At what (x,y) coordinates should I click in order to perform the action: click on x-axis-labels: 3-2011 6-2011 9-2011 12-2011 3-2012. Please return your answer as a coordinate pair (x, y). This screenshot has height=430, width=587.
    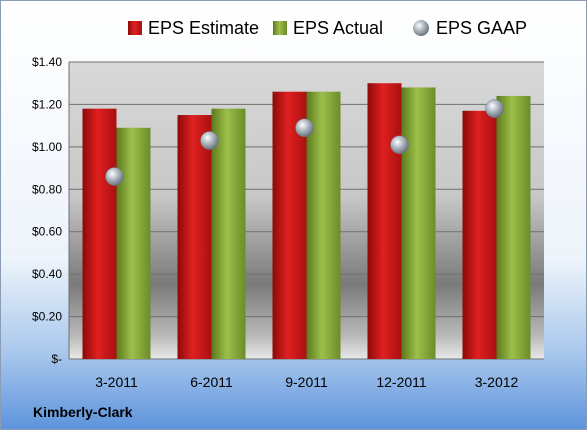
    Looking at the image, I should click on (306, 382).